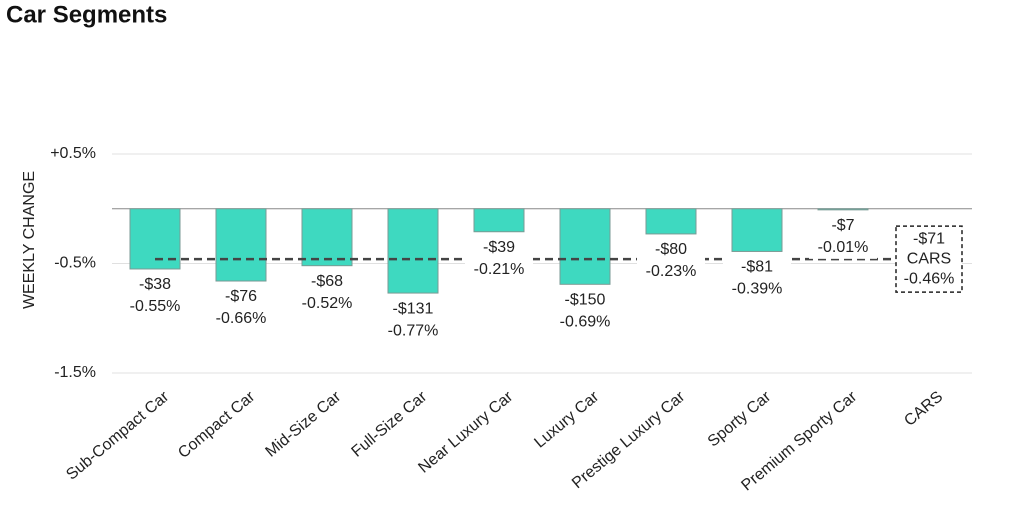 The height and width of the screenshot is (528, 1024). What do you see at coordinates (585, 322) in the screenshot?
I see `value-label: -0.69%` at bounding box center [585, 322].